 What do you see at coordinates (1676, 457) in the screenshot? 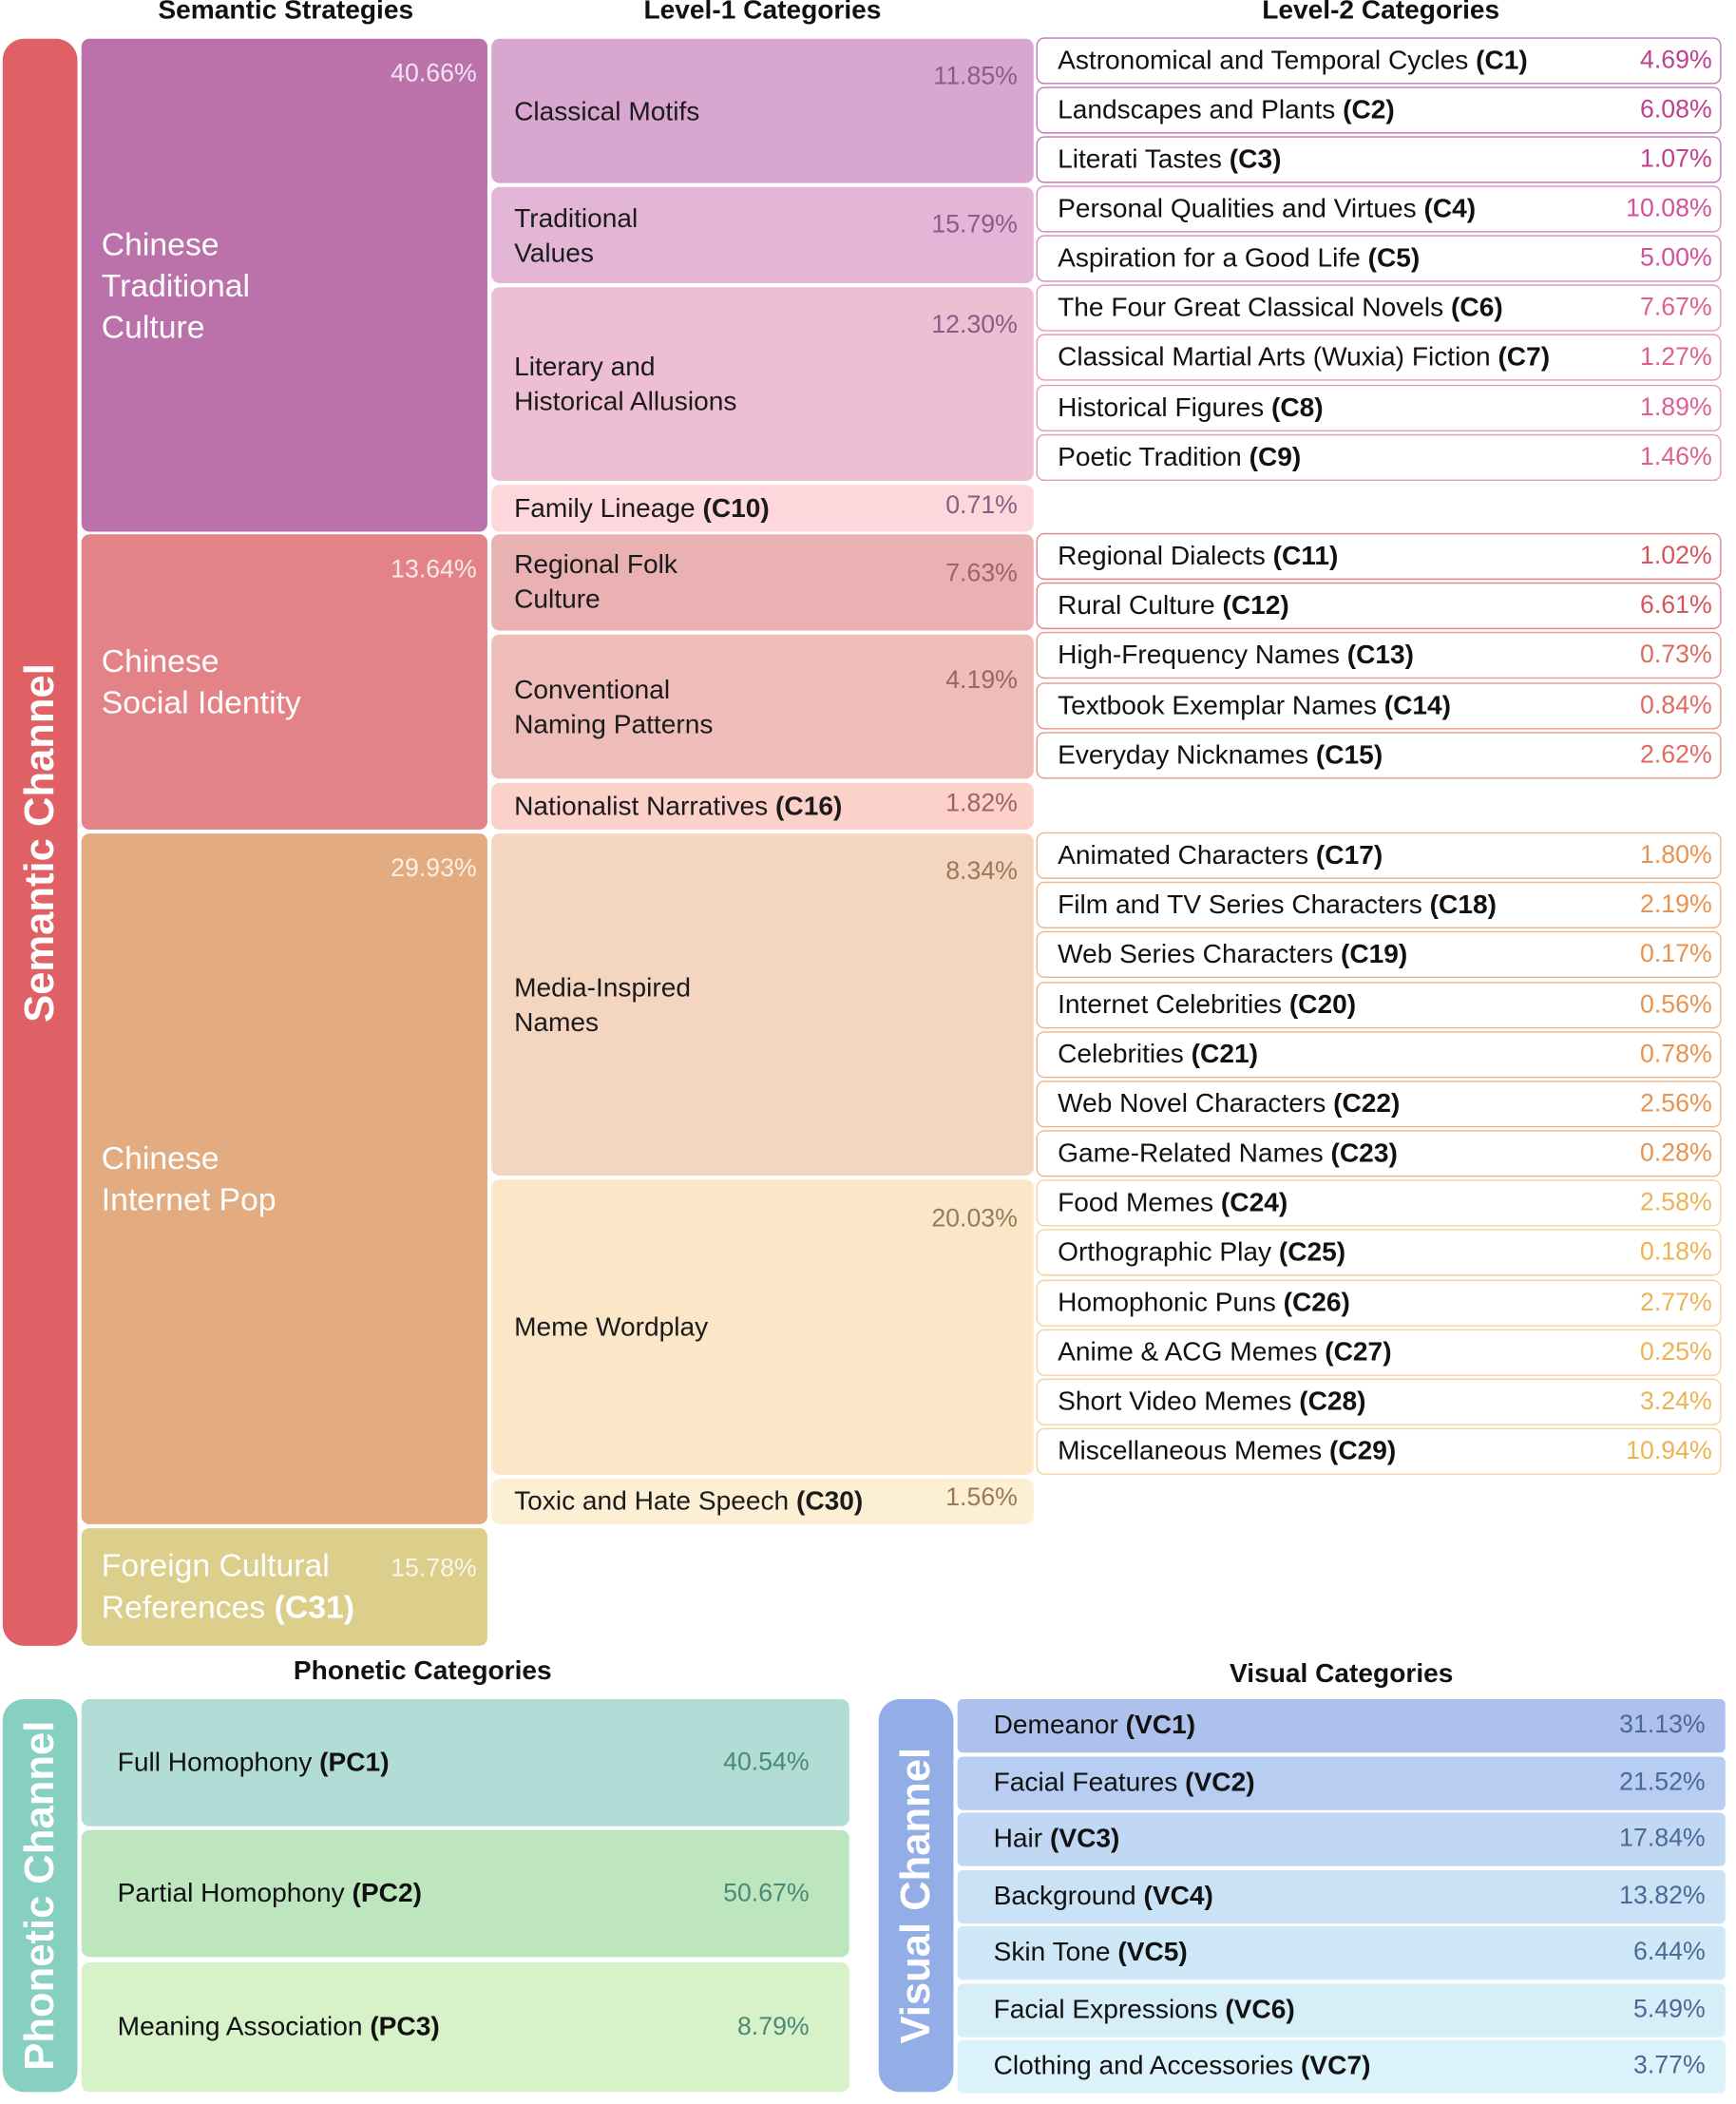
I see `level2-percent: 1.46%` at bounding box center [1676, 457].